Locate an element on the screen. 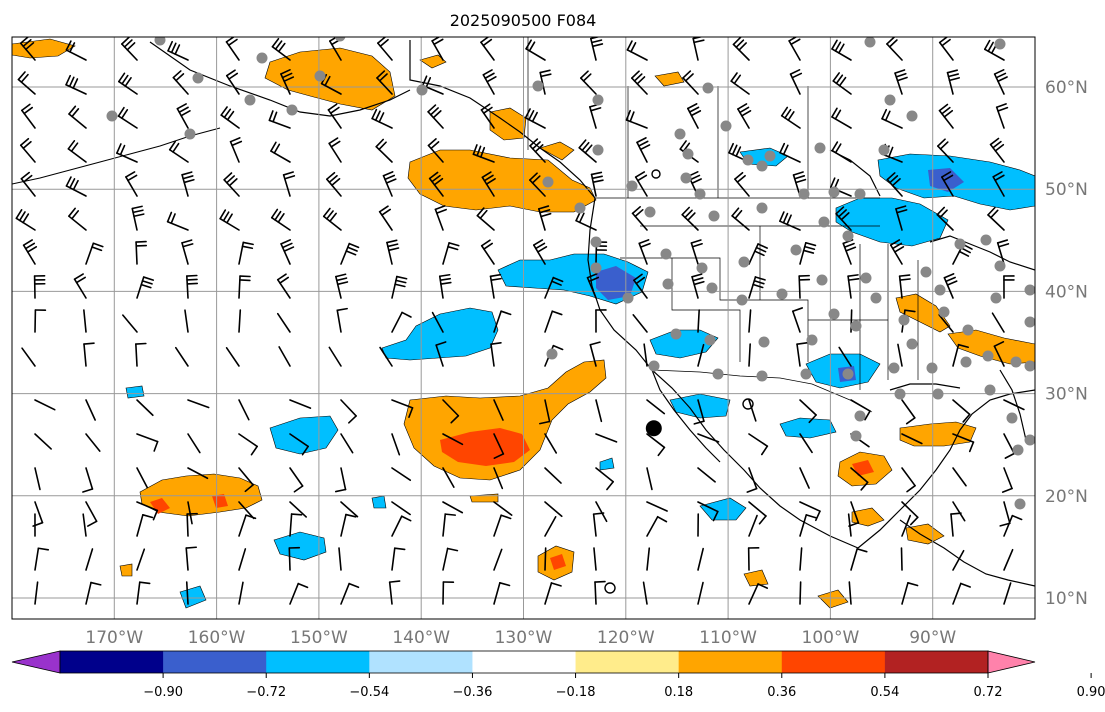  colorbar-extend-low is located at coordinates (36, 662).